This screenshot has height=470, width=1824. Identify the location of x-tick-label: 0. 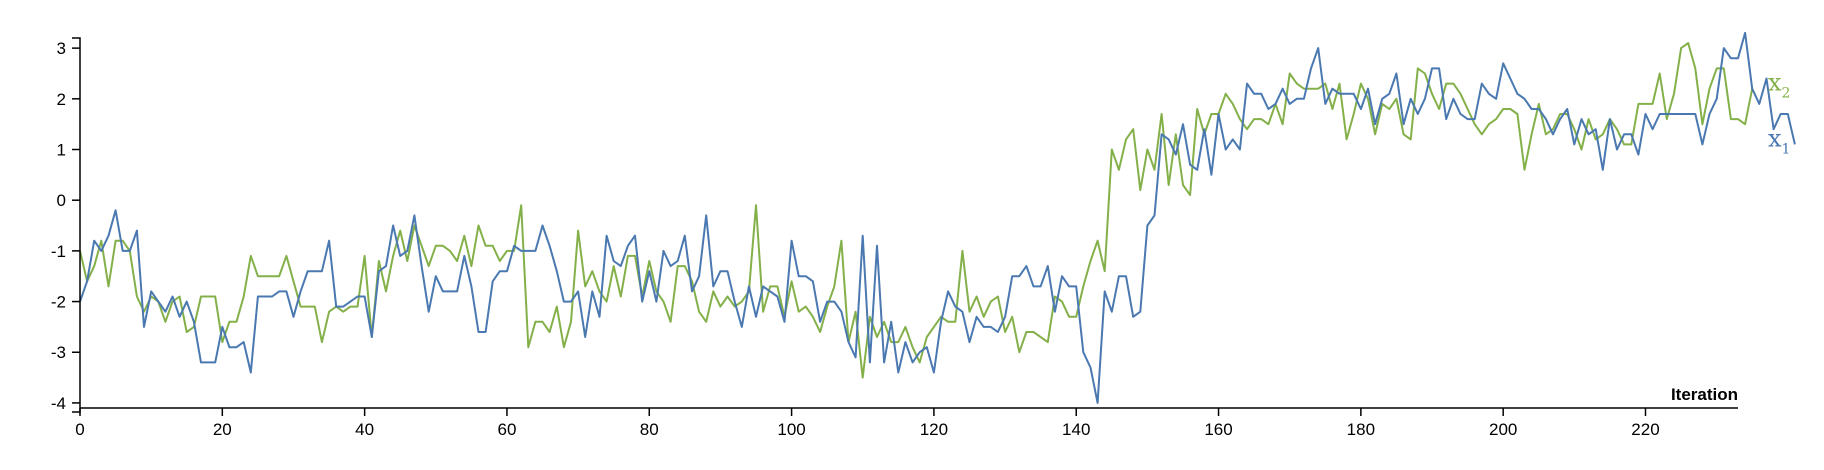
(79, 429).